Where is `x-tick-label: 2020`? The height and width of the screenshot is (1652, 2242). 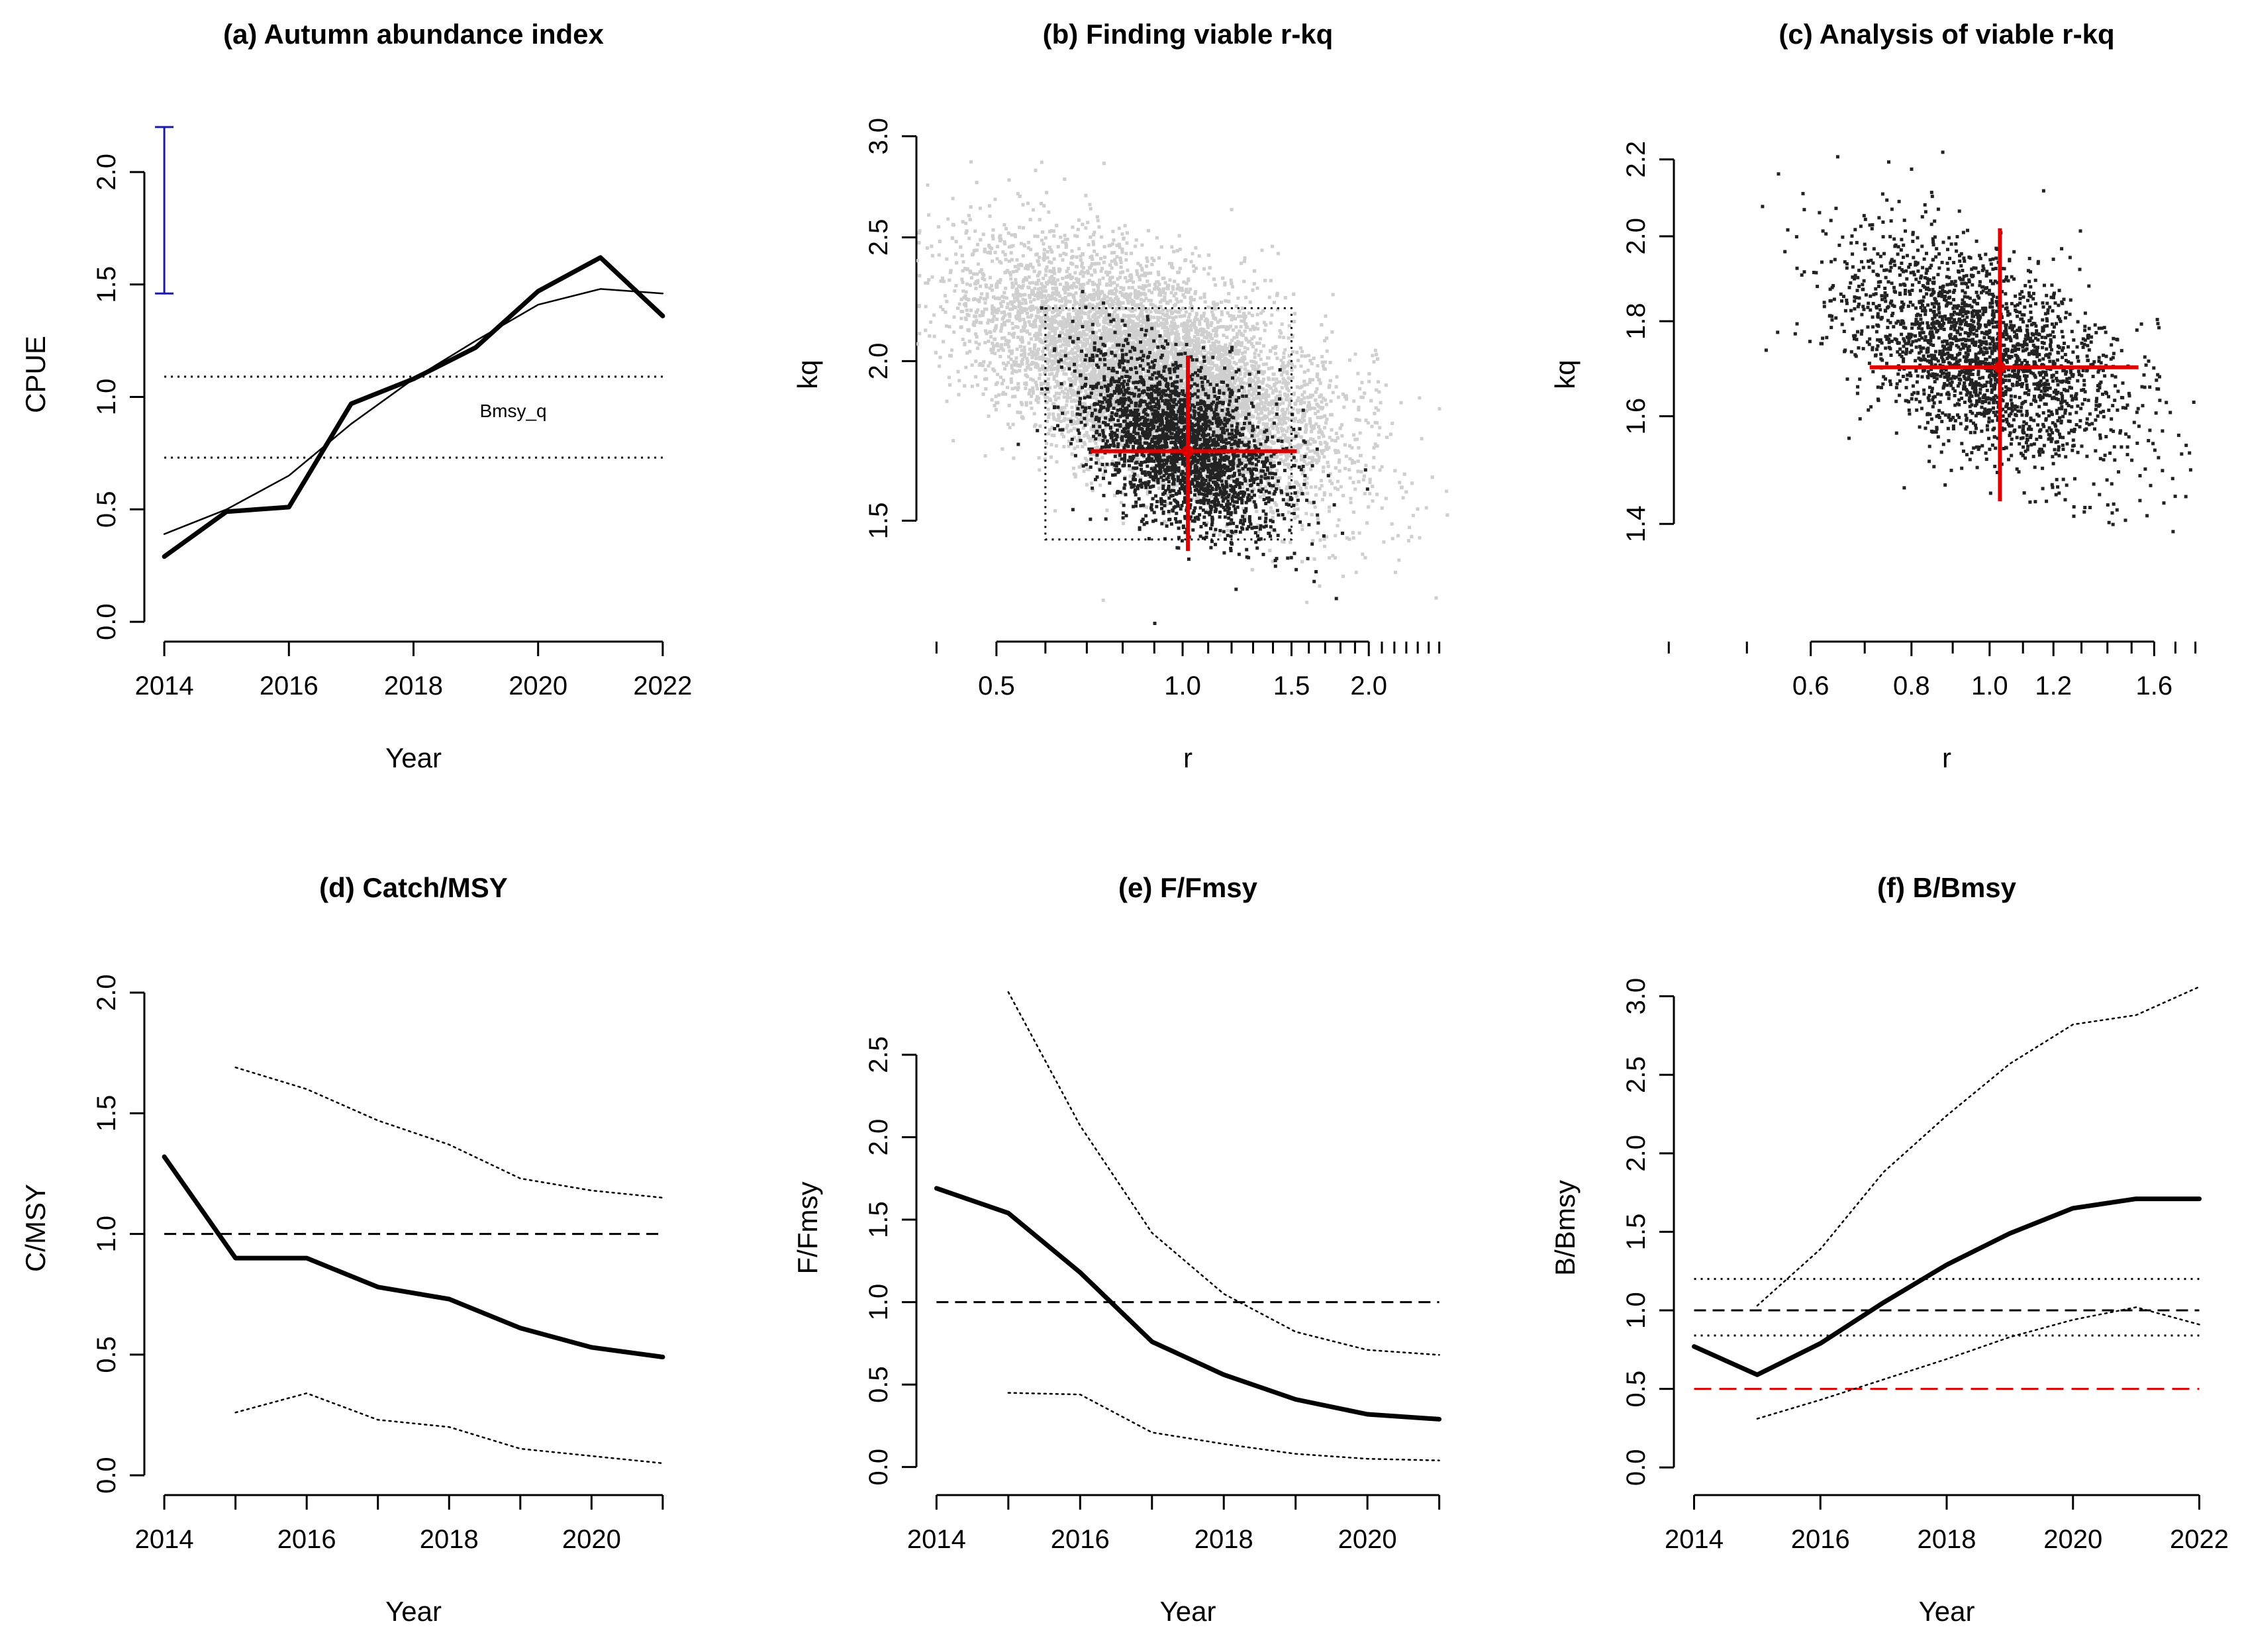 x-tick-label: 2020 is located at coordinates (538, 686).